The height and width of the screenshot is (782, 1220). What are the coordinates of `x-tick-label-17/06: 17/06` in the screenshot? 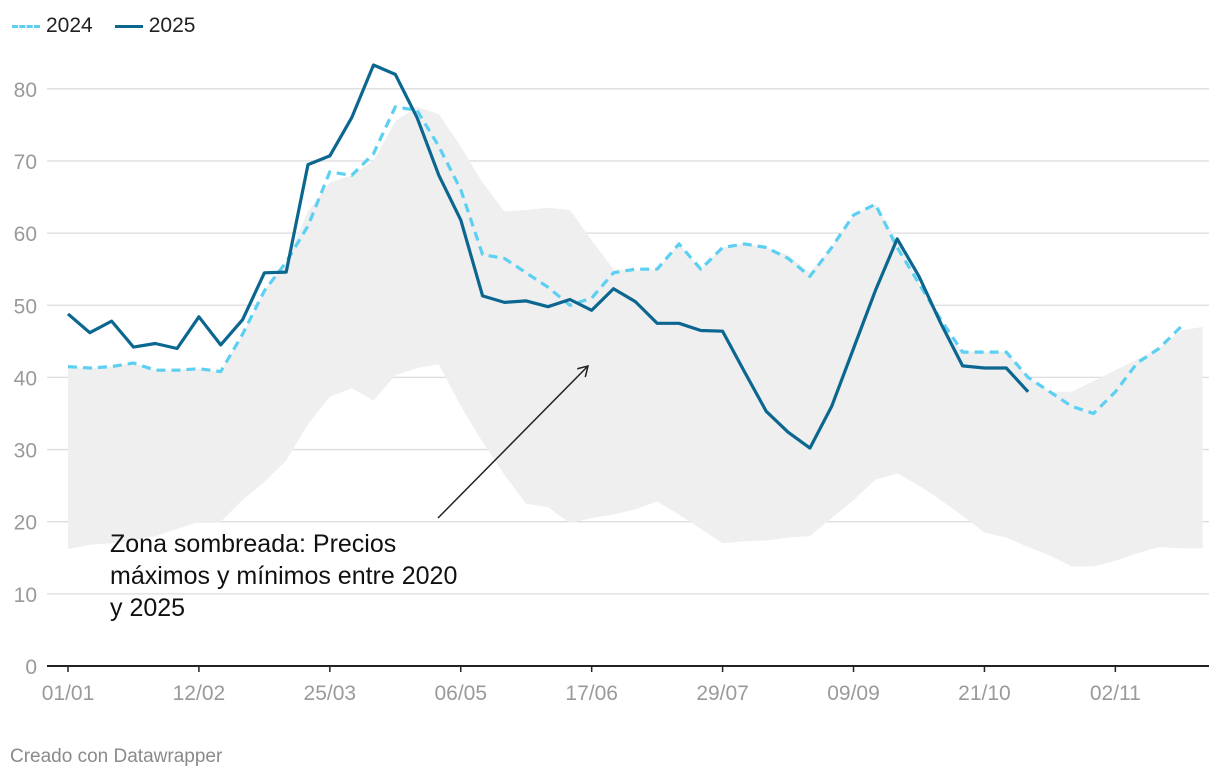 It's located at (591, 693).